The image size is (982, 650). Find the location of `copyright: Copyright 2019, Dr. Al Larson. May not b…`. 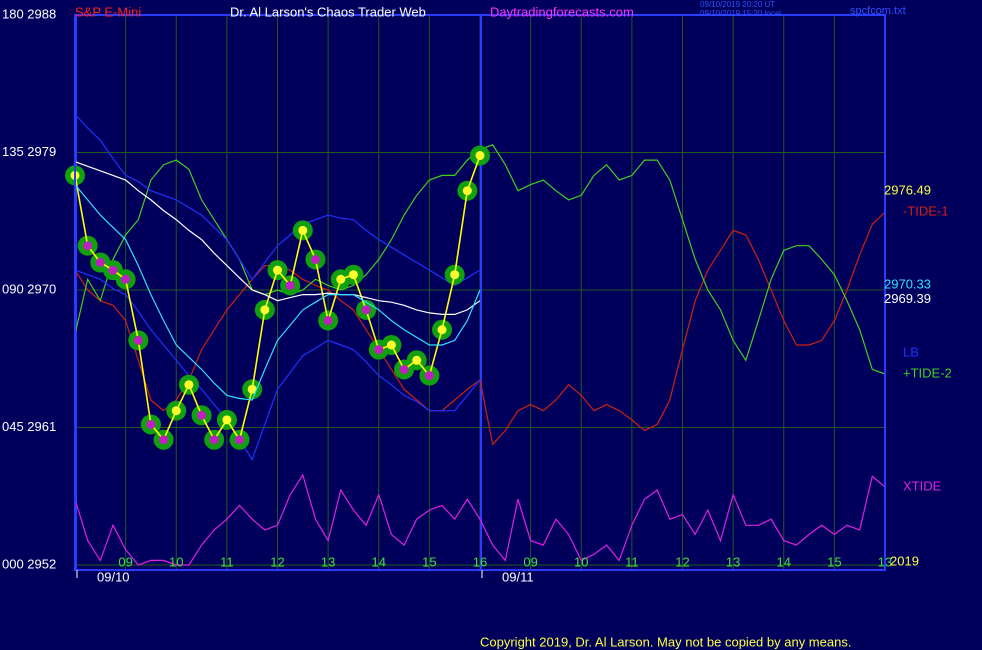

copyright: Copyright 2019, Dr. Al Larson. May not b… is located at coordinates (665, 641).